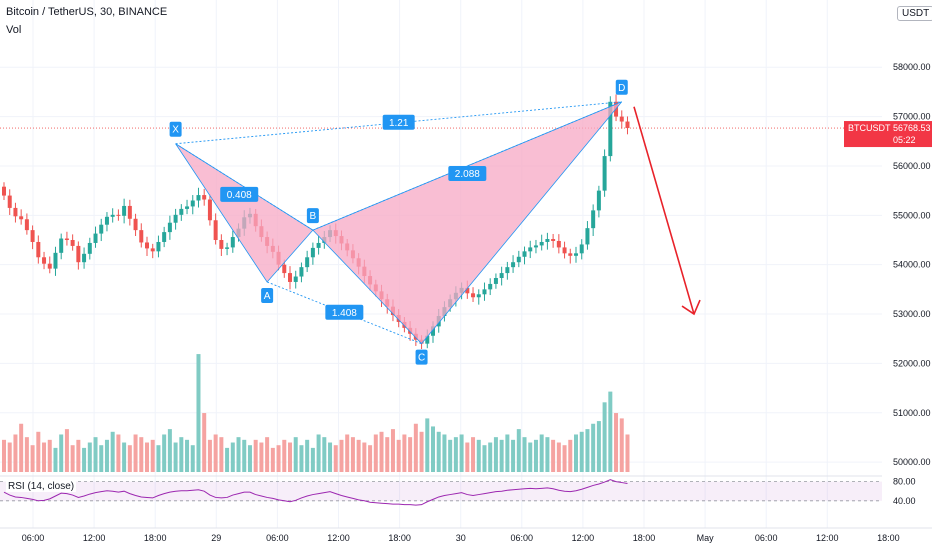 The width and height of the screenshot is (932, 550). I want to click on time-axis-bg, so click(466, 539).